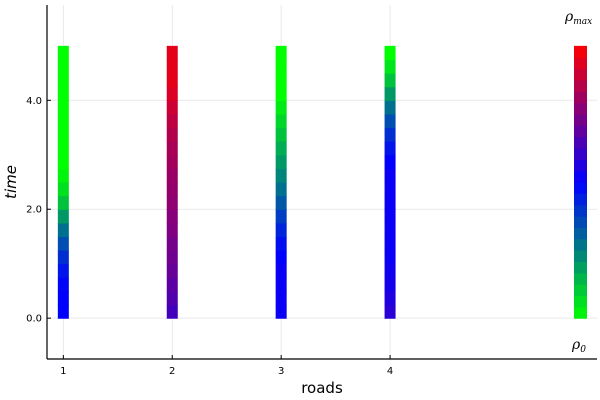 The height and width of the screenshot is (400, 600). What do you see at coordinates (569, 17) in the screenshot?
I see `colorbar-max-symbol: ρ` at bounding box center [569, 17].